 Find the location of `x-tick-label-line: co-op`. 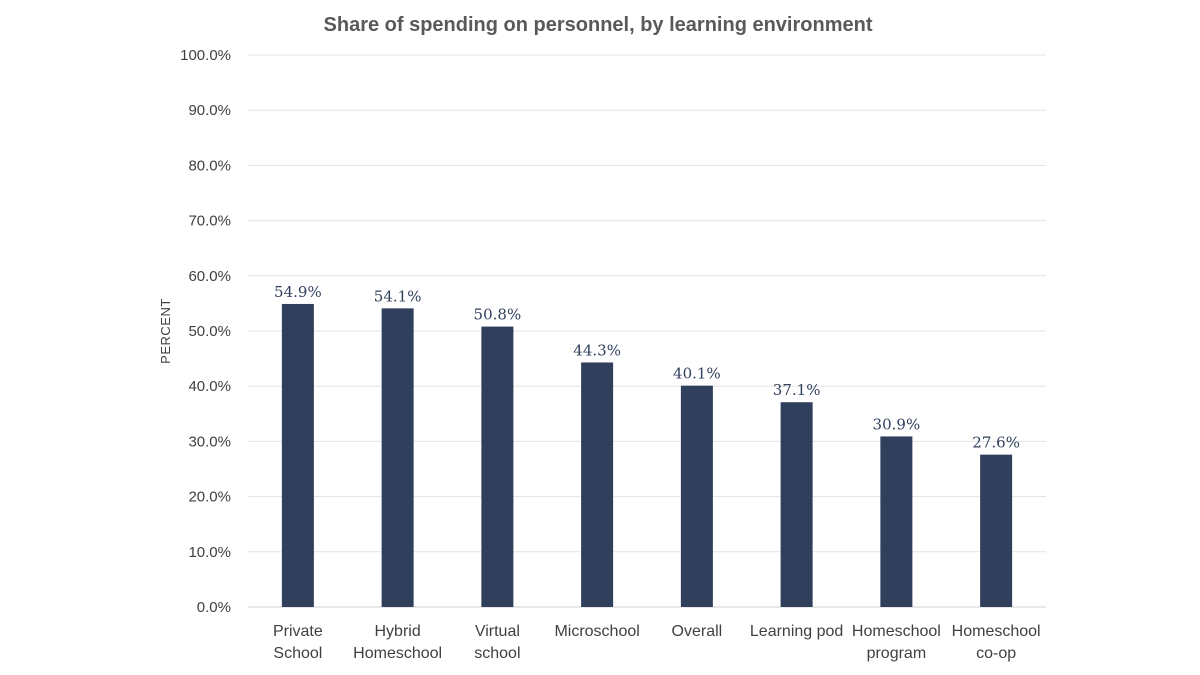

x-tick-label-line: co-op is located at coordinates (996, 653).